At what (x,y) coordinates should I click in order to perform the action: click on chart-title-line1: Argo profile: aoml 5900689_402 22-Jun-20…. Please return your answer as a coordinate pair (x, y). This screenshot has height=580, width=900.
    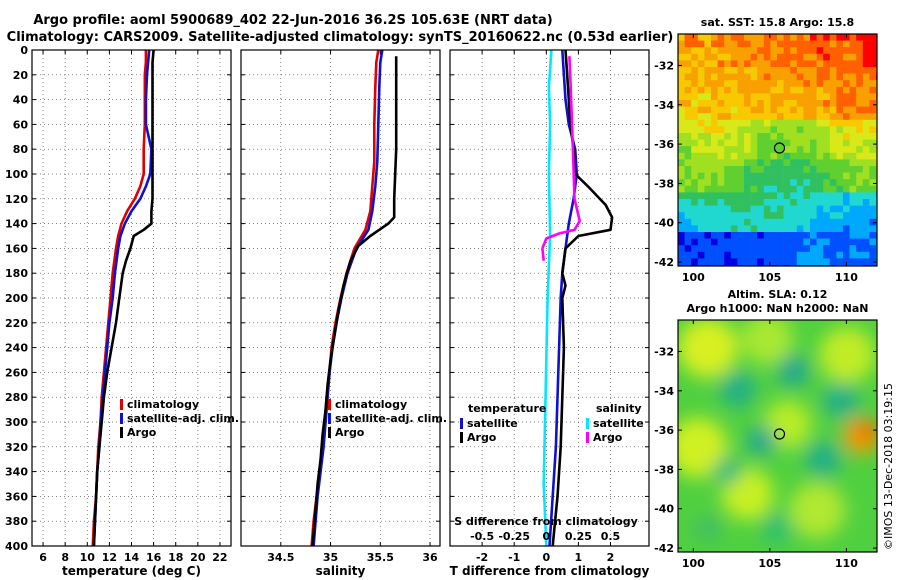
    Looking at the image, I should click on (292, 20).